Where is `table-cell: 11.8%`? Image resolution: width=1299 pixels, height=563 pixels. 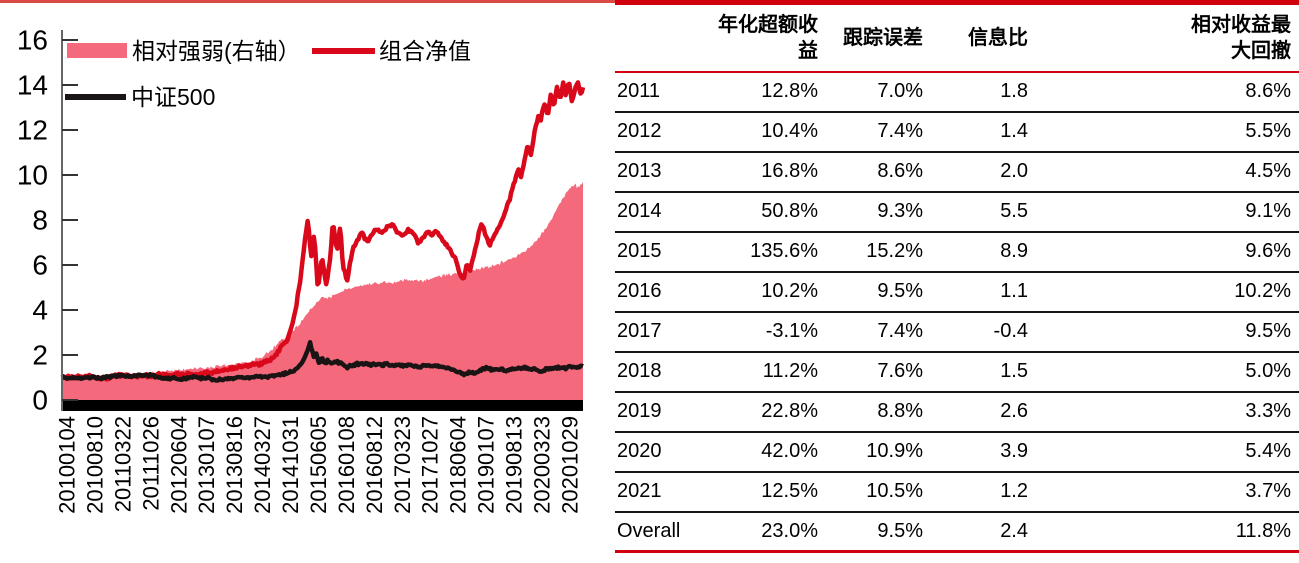
table-cell: 11.8% is located at coordinates (1263, 530).